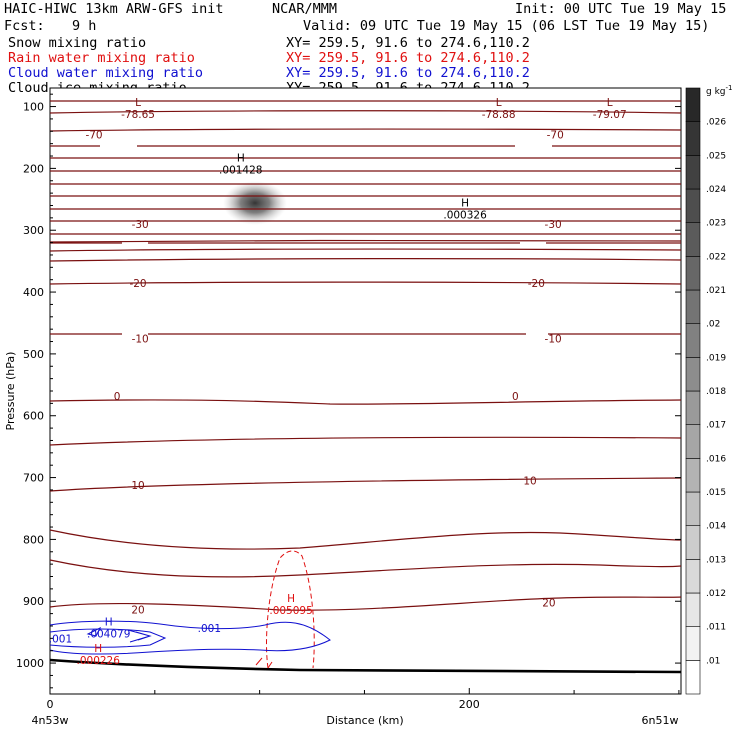  I want to click on terrain-line, so click(365, 666).